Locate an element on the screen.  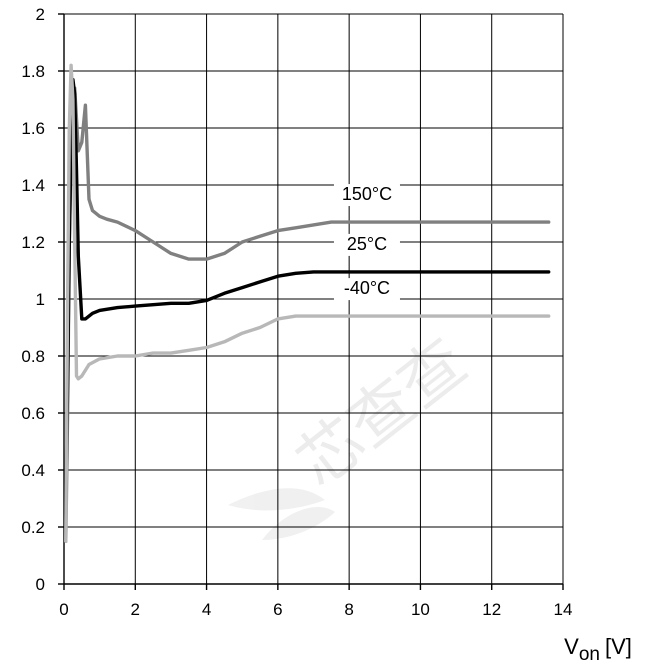
series-25c-label-bg is located at coordinates (366, 244).